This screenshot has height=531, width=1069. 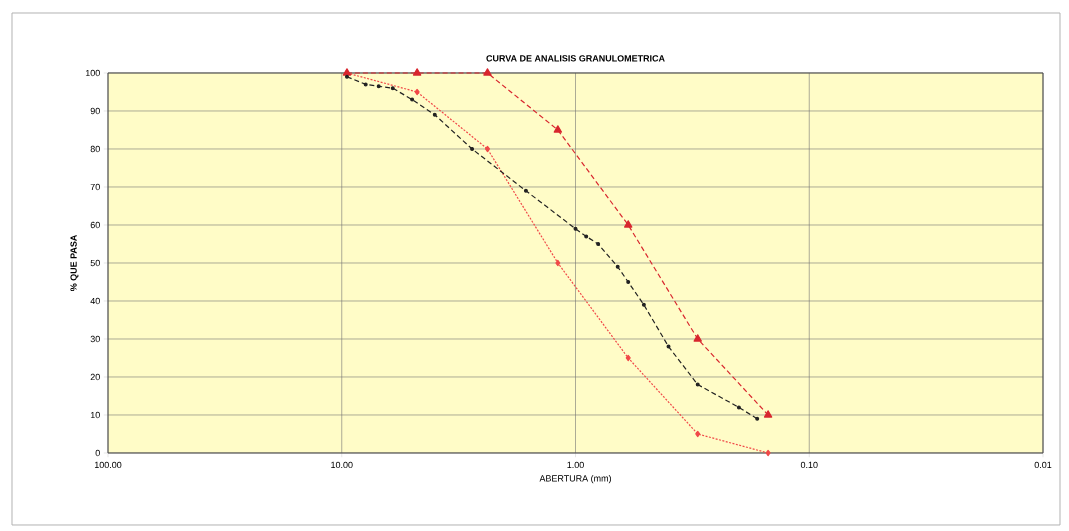 I want to click on chart-title: CURVA DE ANALISIS GRANULOMETRICA, so click(x=575, y=58).